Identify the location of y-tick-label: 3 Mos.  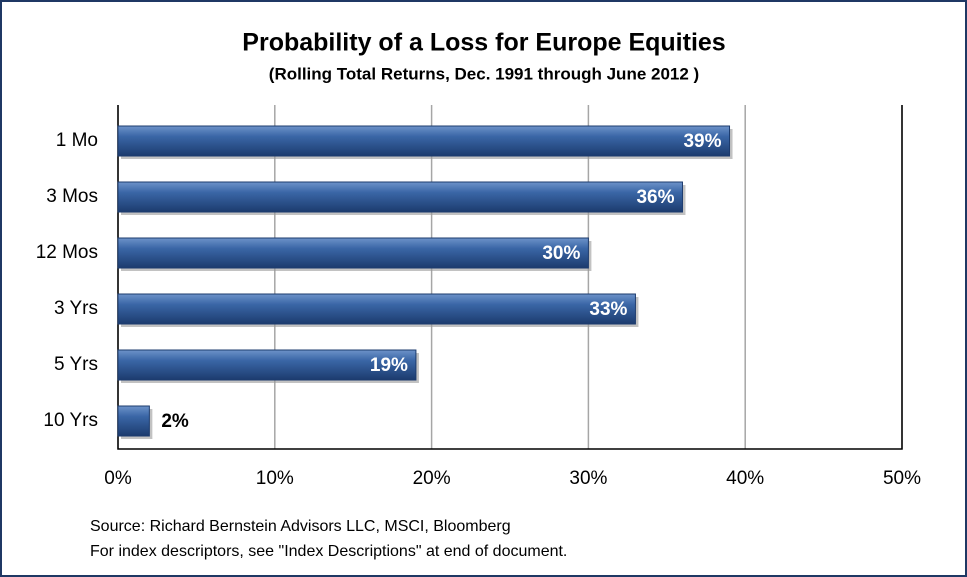
(72, 196).